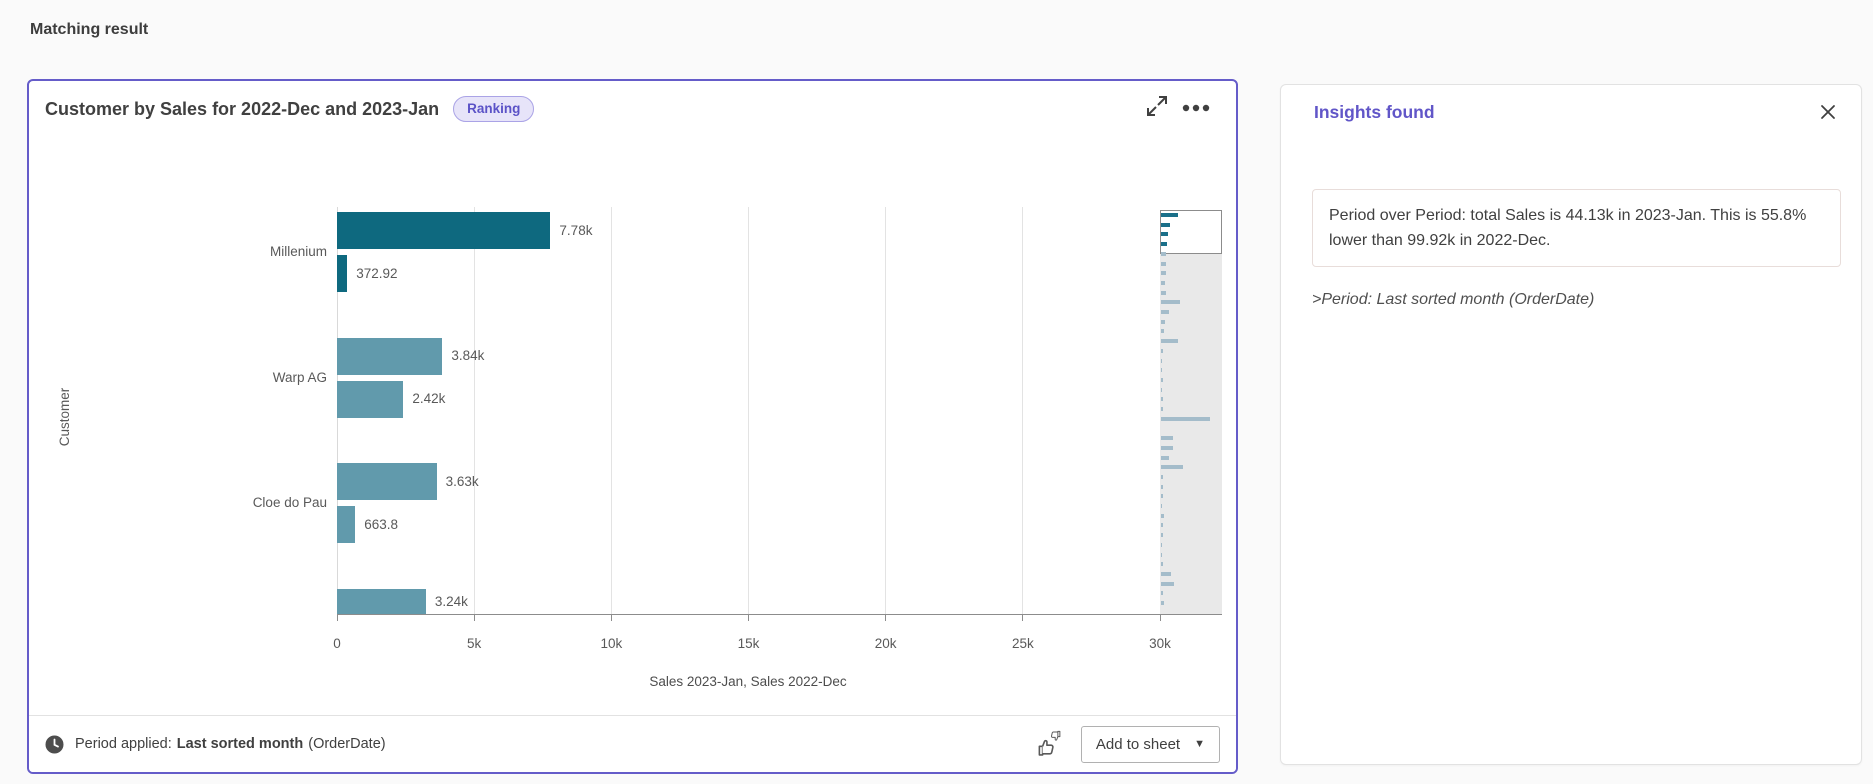 This screenshot has width=1873, height=784. What do you see at coordinates (779, 614) in the screenshot?
I see `x-axis-line` at bounding box center [779, 614].